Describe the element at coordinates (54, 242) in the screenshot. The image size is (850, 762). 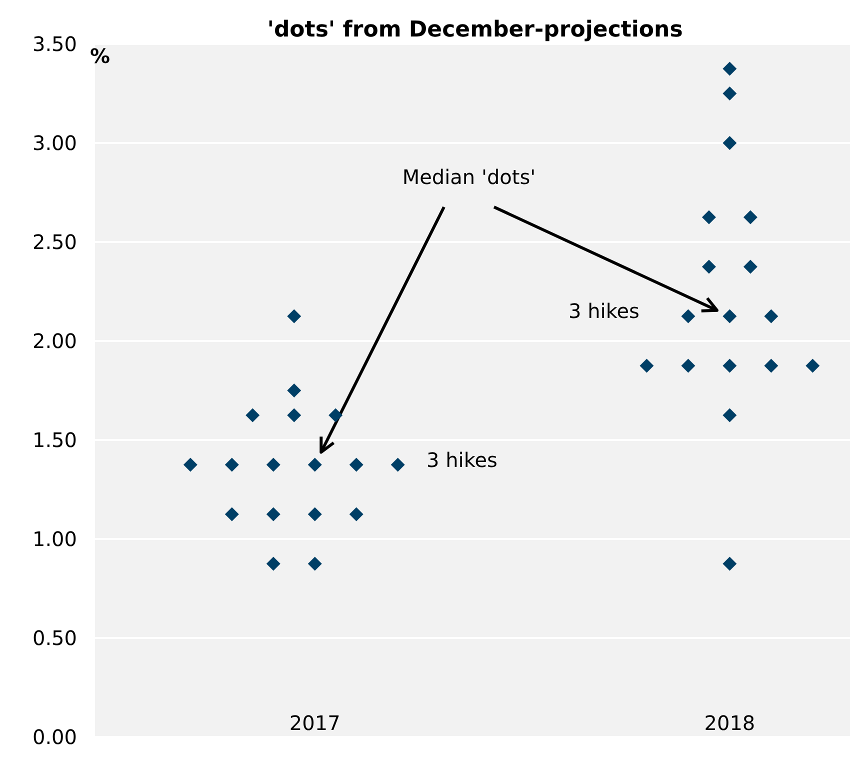
I see `y-tick-label: 2.50` at that location.